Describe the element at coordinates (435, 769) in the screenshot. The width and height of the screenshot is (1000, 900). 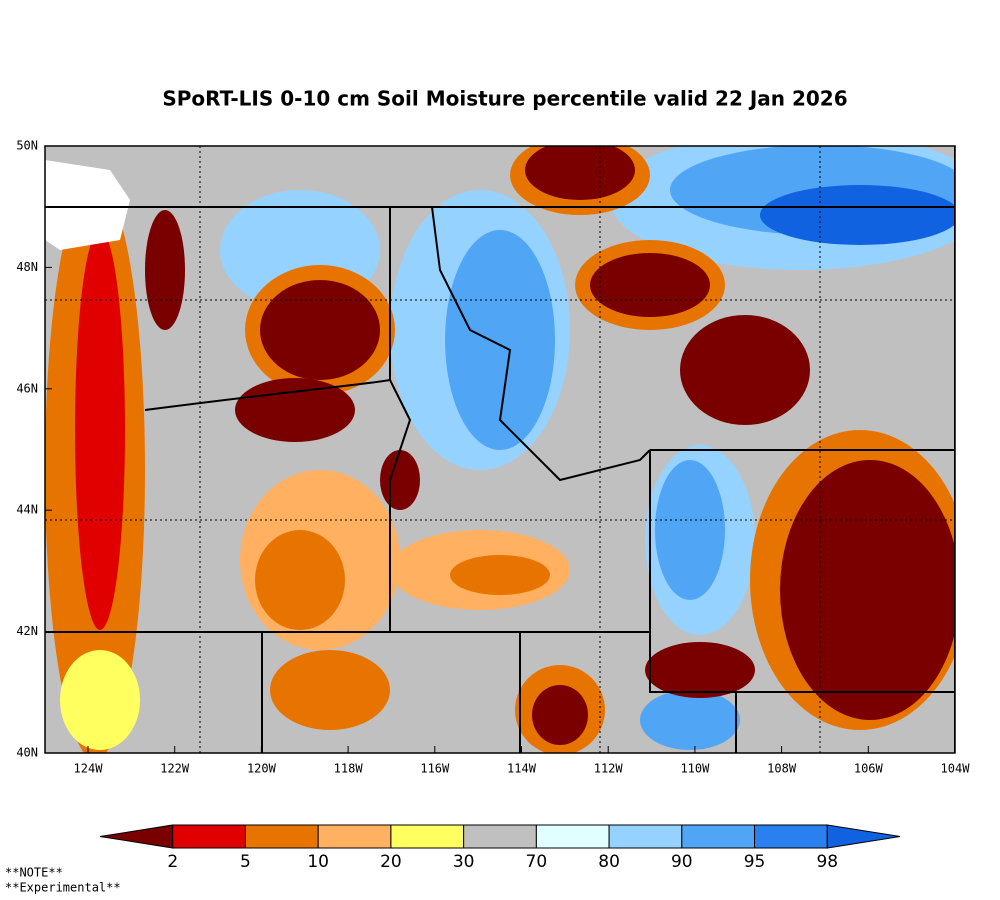
I see `lon-label: 116W` at that location.